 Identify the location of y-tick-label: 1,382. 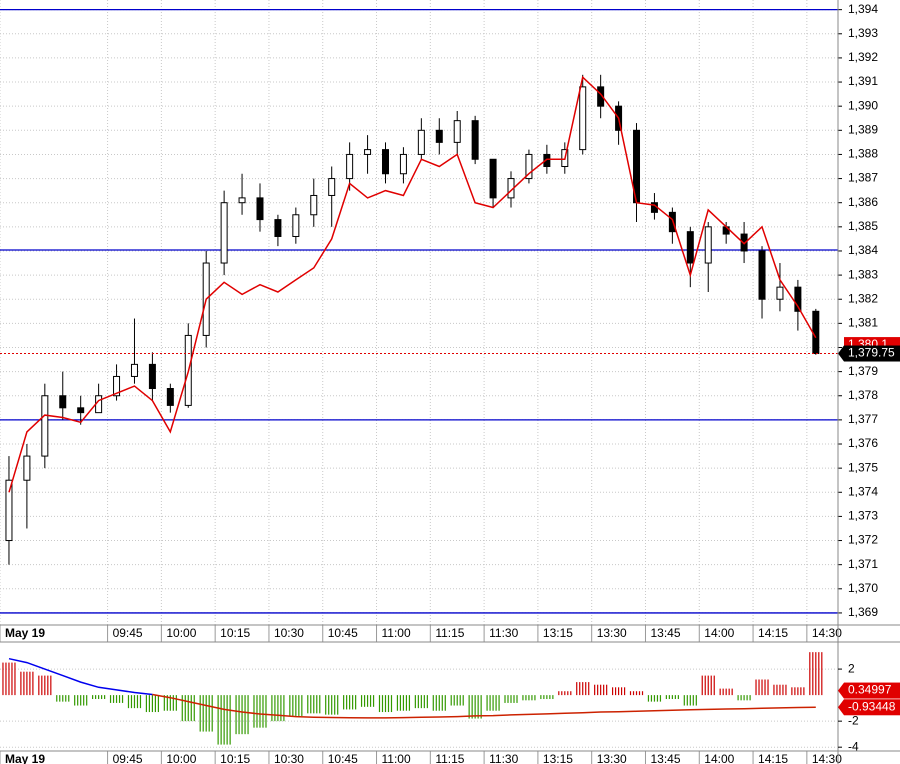
(863, 298).